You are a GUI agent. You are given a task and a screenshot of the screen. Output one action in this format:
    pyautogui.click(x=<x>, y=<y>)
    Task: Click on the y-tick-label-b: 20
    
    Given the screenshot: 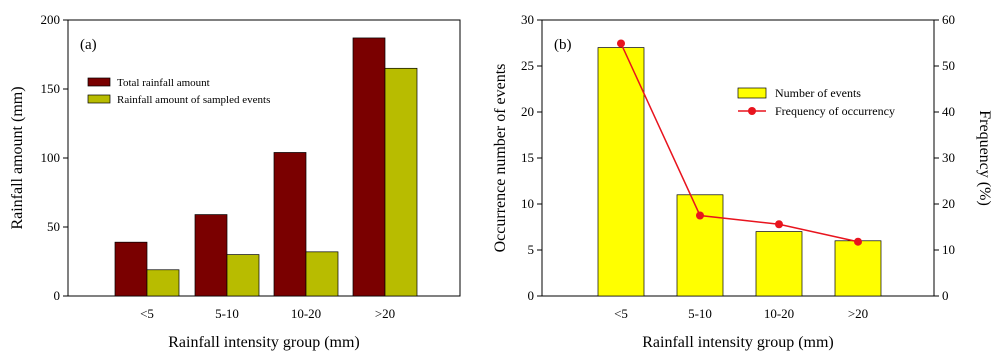 What is the action you would take?
    pyautogui.click(x=527, y=111)
    